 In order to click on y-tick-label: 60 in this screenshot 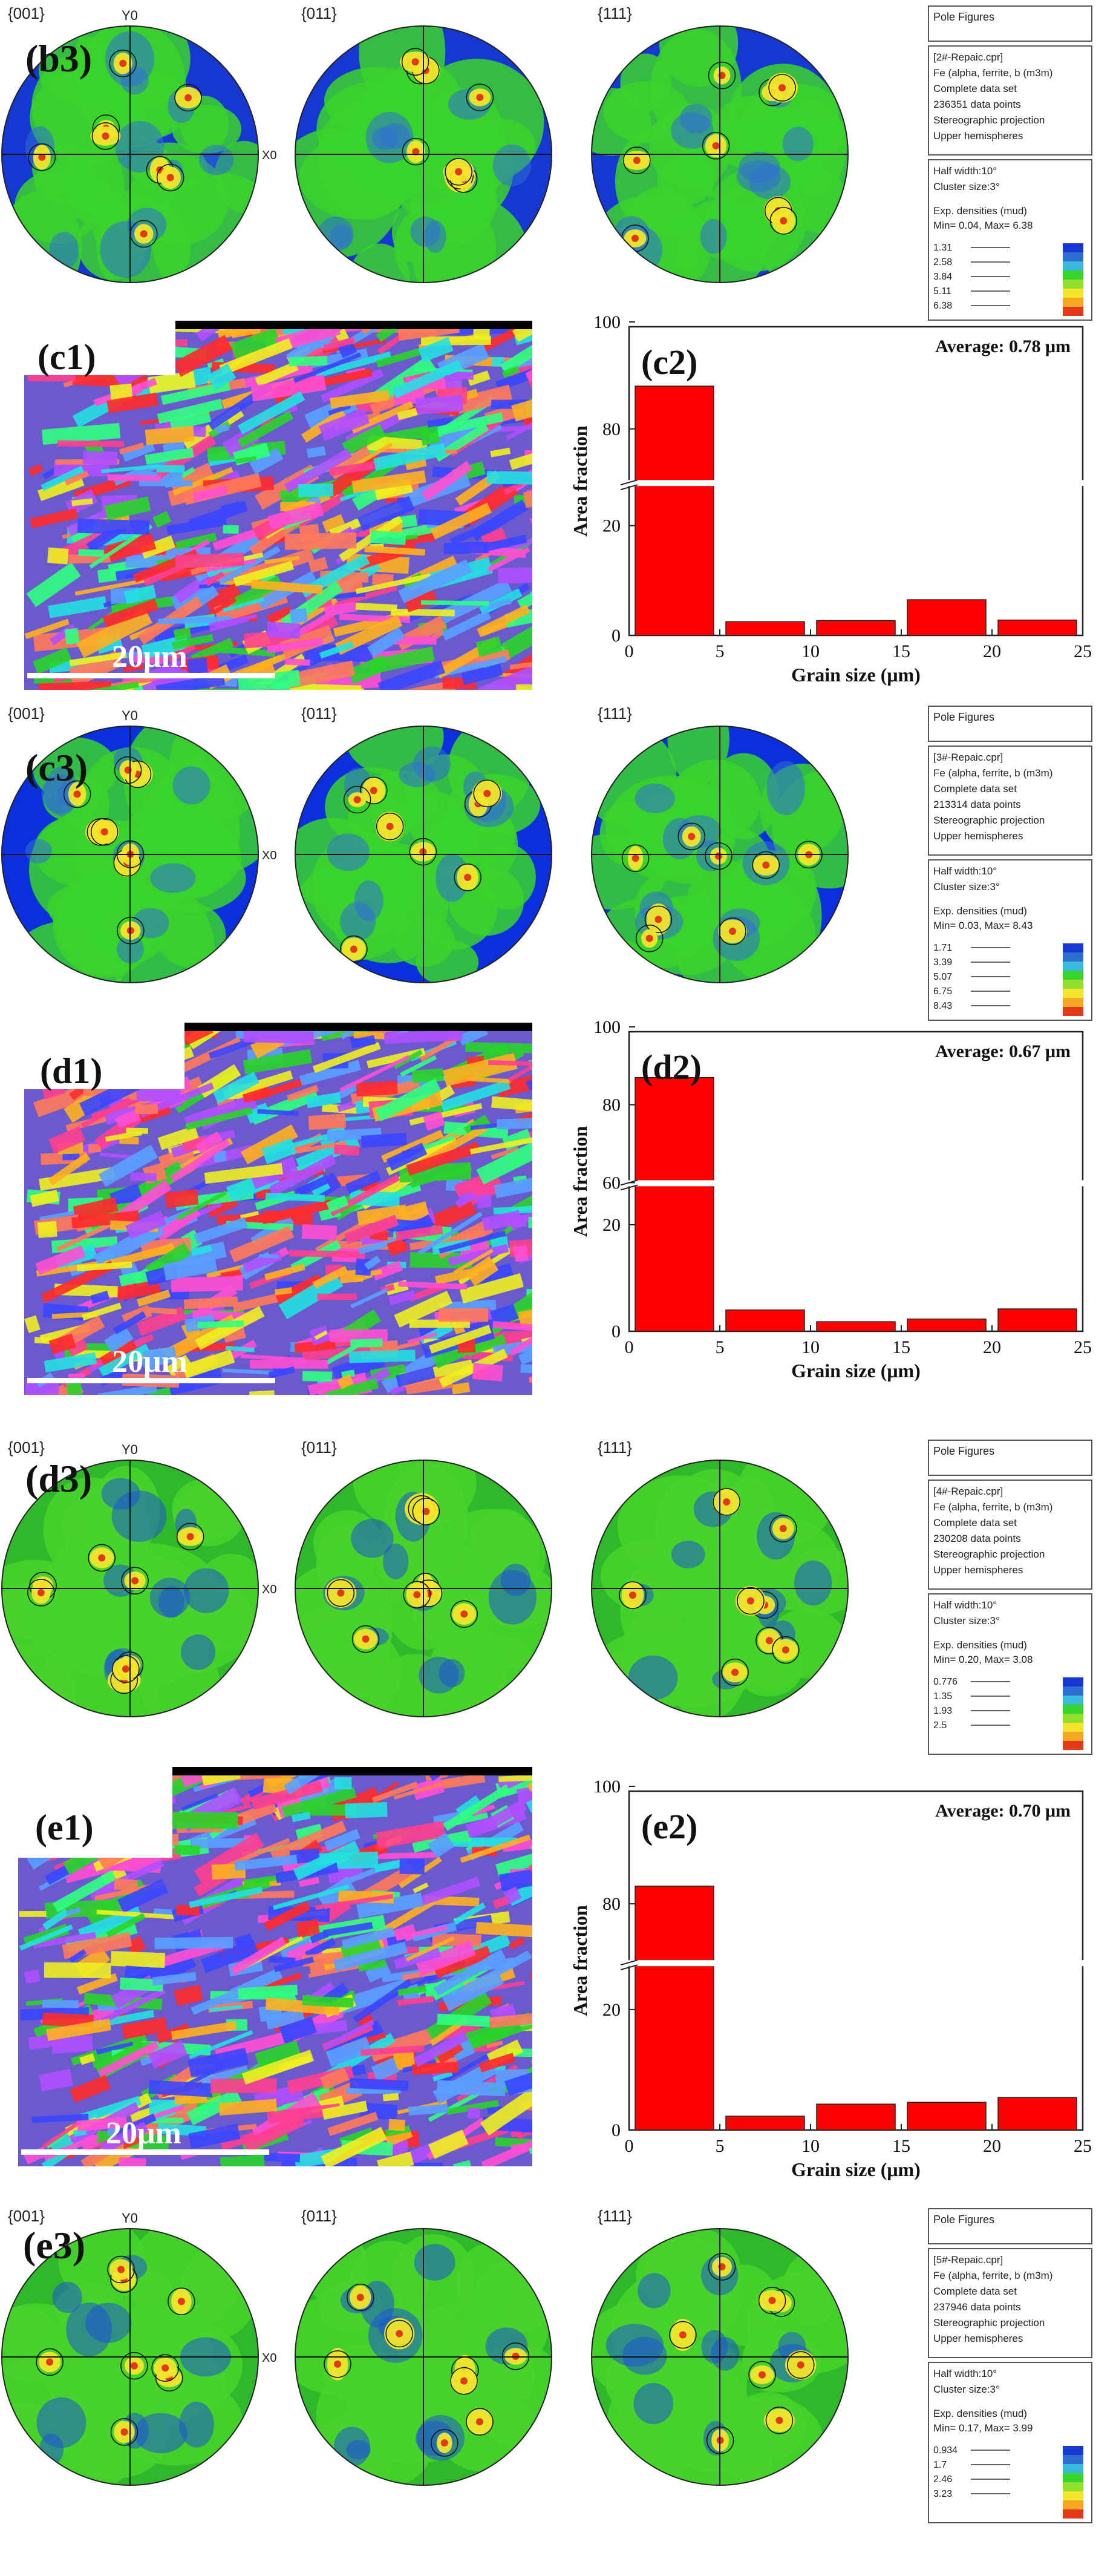, I will do `click(611, 1183)`.